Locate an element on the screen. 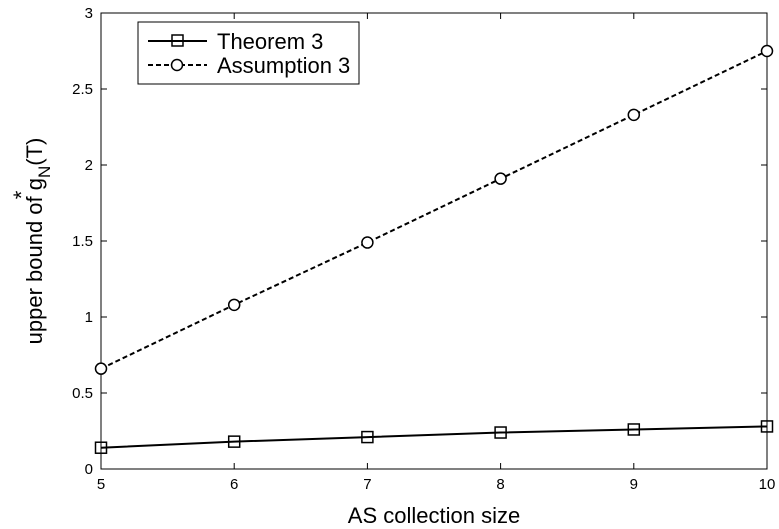 The width and height of the screenshot is (779, 529). x-tick-label: 8 is located at coordinates (500, 484).